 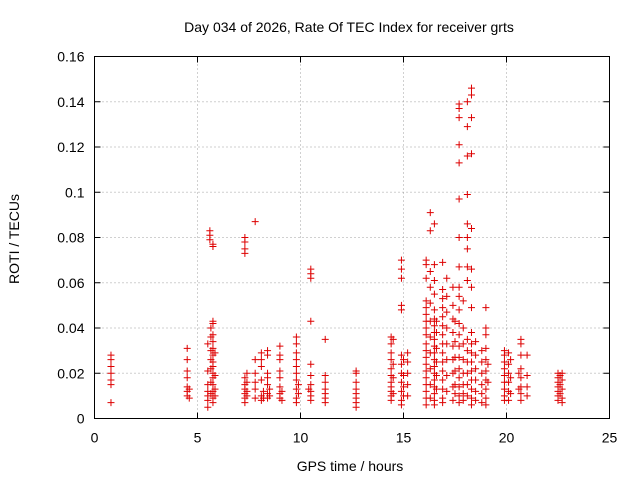 I want to click on x-axis-label: GPS time / hours, so click(x=350, y=466).